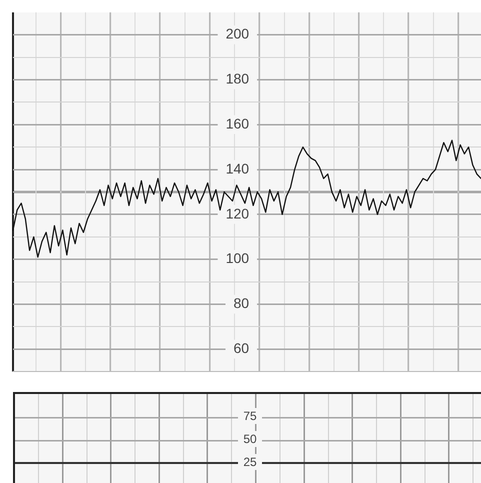 The height and width of the screenshot is (483, 481). I want to click on y-tick-label: 200, so click(238, 34).